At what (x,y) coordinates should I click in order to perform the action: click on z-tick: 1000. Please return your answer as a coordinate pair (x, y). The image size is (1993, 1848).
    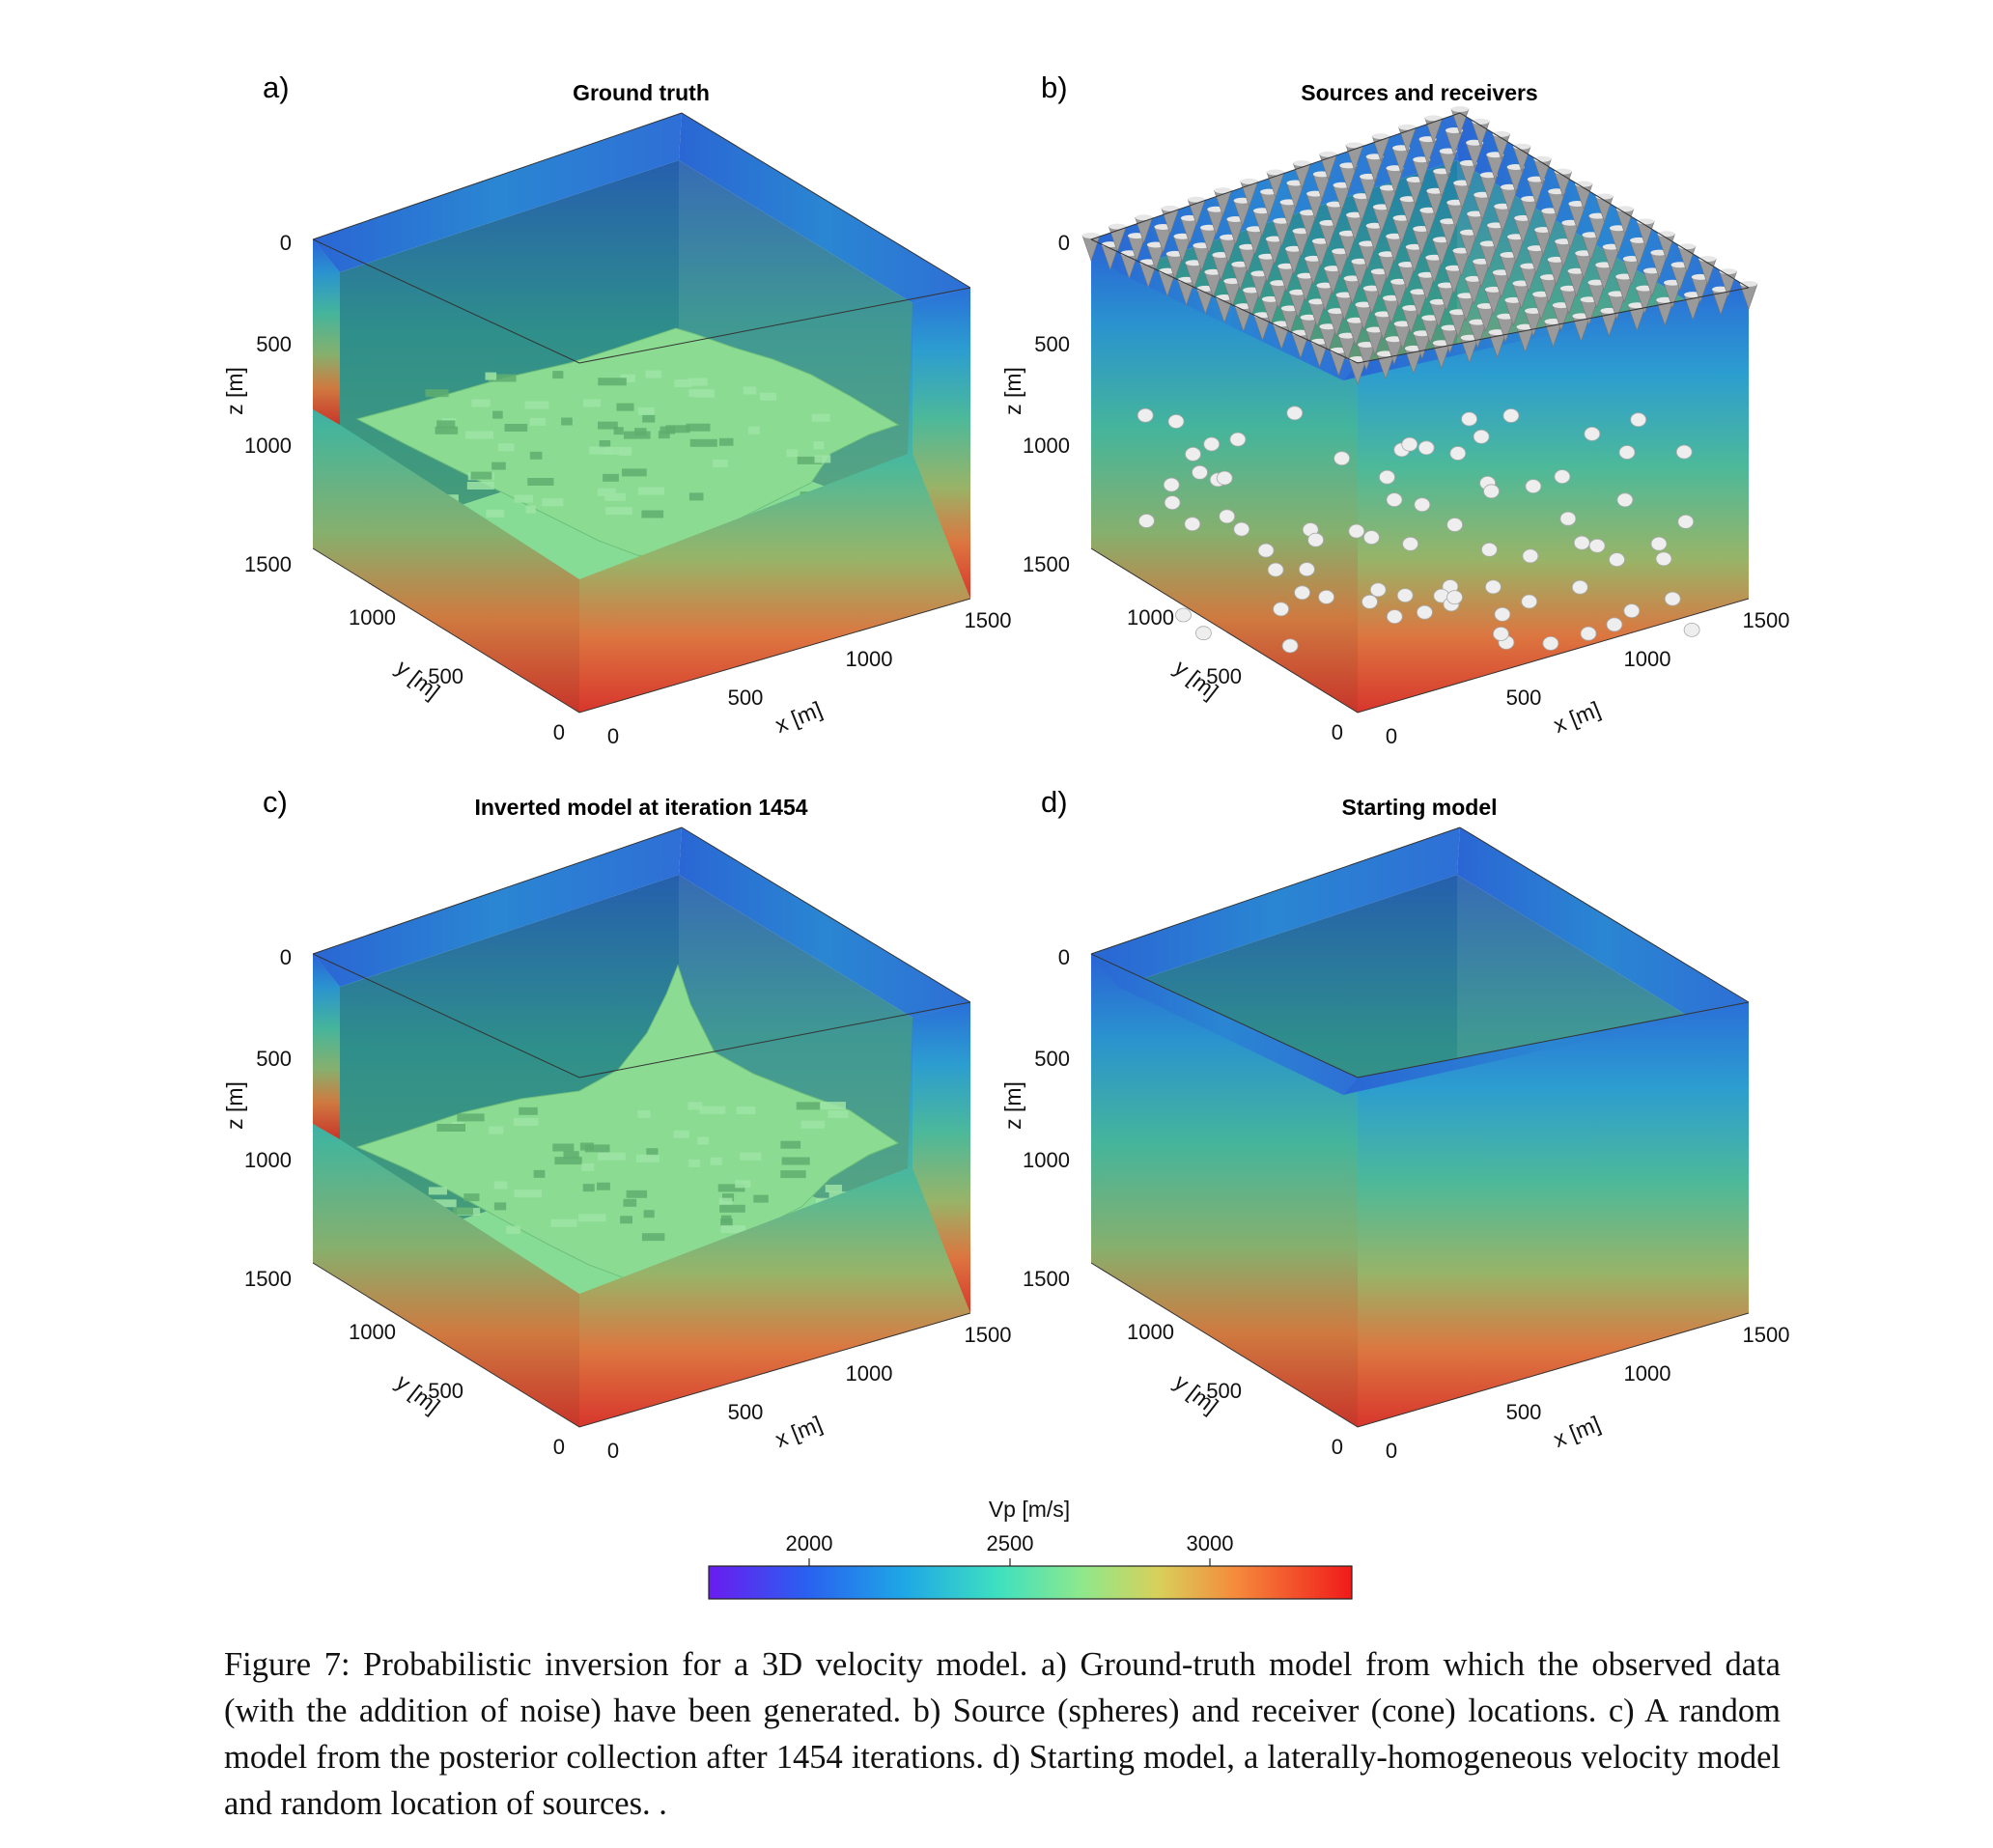
    Looking at the image, I should click on (268, 446).